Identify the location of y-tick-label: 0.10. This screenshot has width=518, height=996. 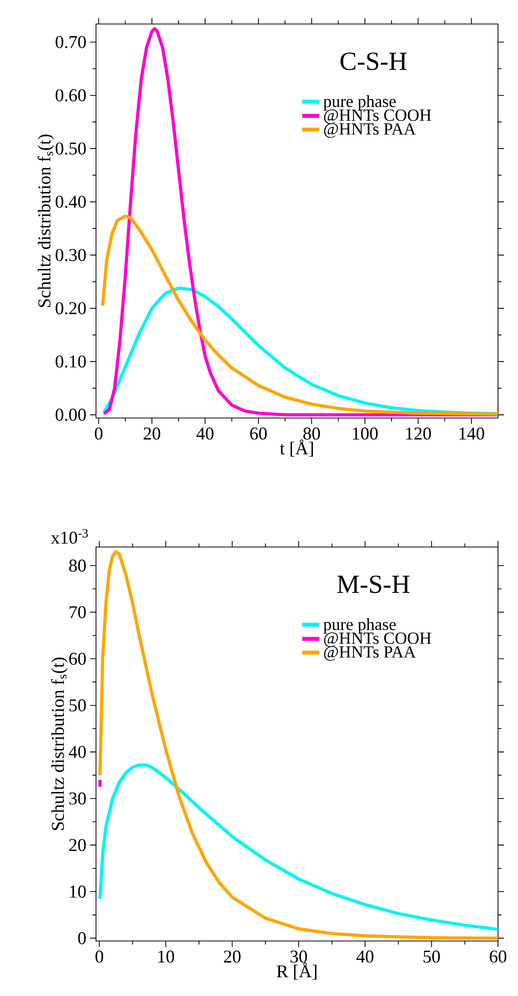
(71, 361).